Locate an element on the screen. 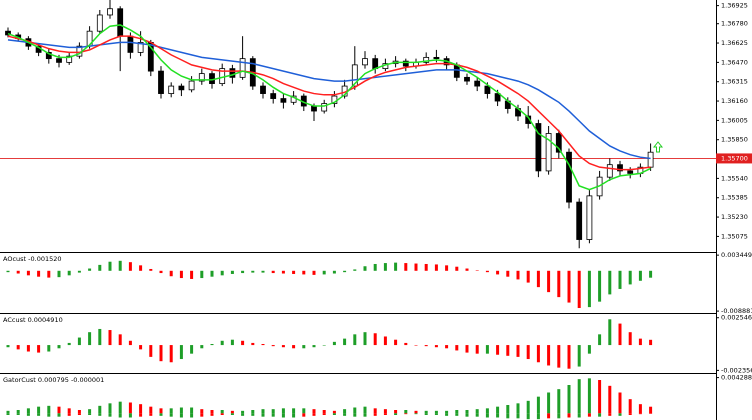 Image resolution: width=752 pixels, height=420 pixels. panel-title: ACcust 0.0004910 is located at coordinates (33, 320).